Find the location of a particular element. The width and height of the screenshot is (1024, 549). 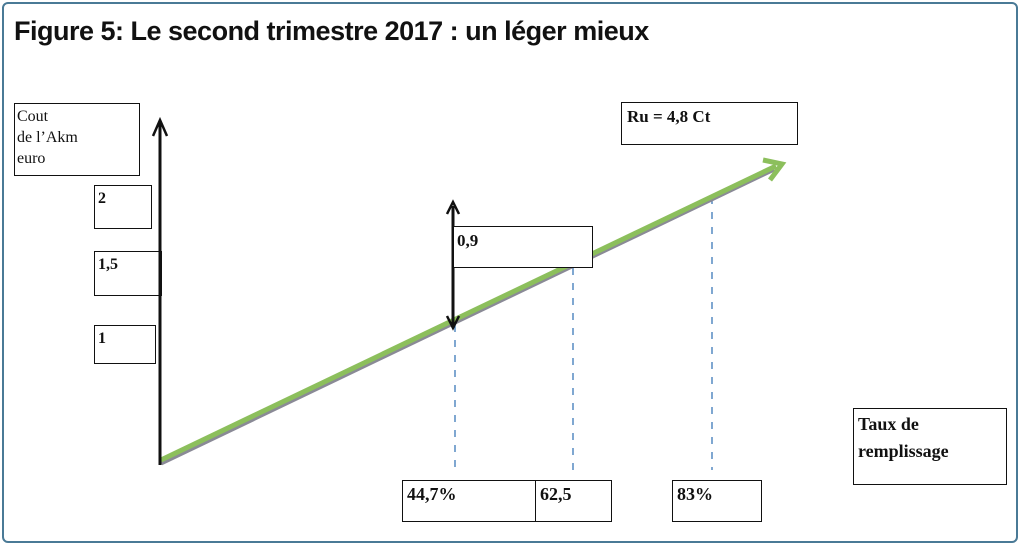

y-axis-label-line-2: de l’Akm is located at coordinates (47, 137).